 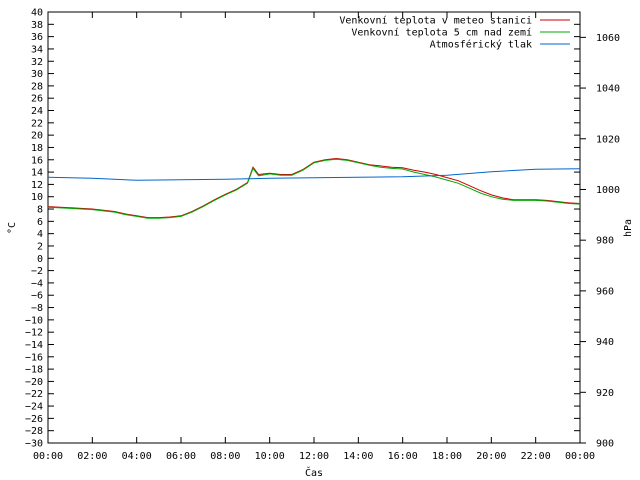 What do you see at coordinates (137, 456) in the screenshot?
I see `x-tick-label: 04:00` at bounding box center [137, 456].